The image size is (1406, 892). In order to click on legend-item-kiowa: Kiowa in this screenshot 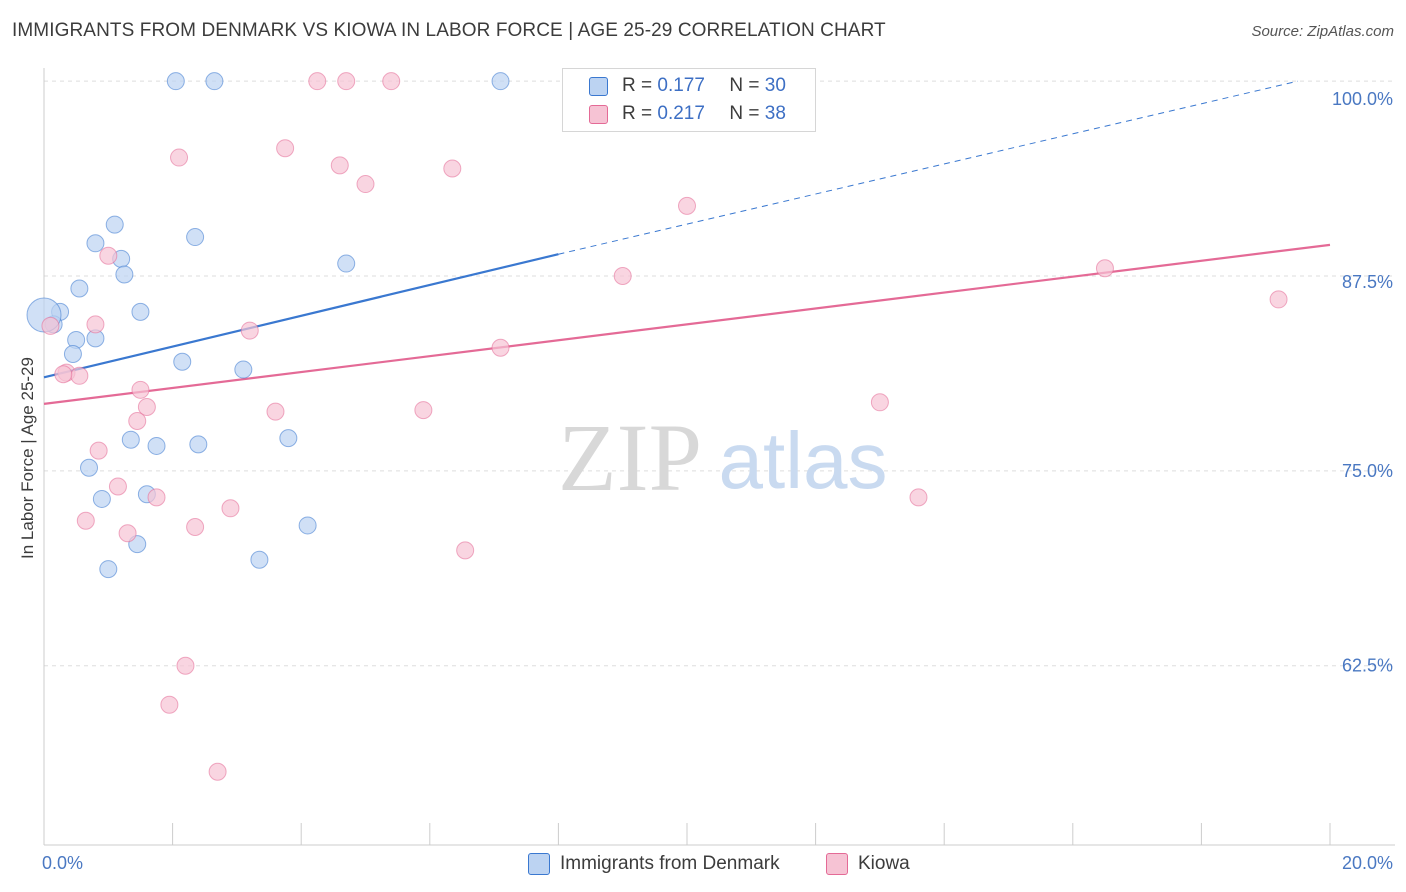, I will do `click(868, 864)`.